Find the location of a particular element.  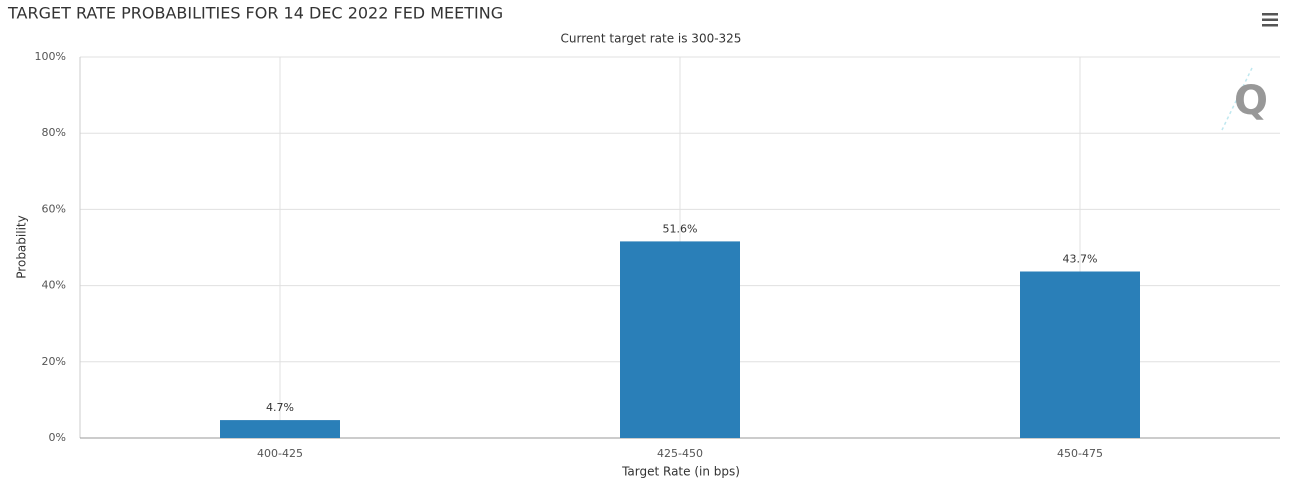

x-tick-label: 425-450 is located at coordinates (680, 453).